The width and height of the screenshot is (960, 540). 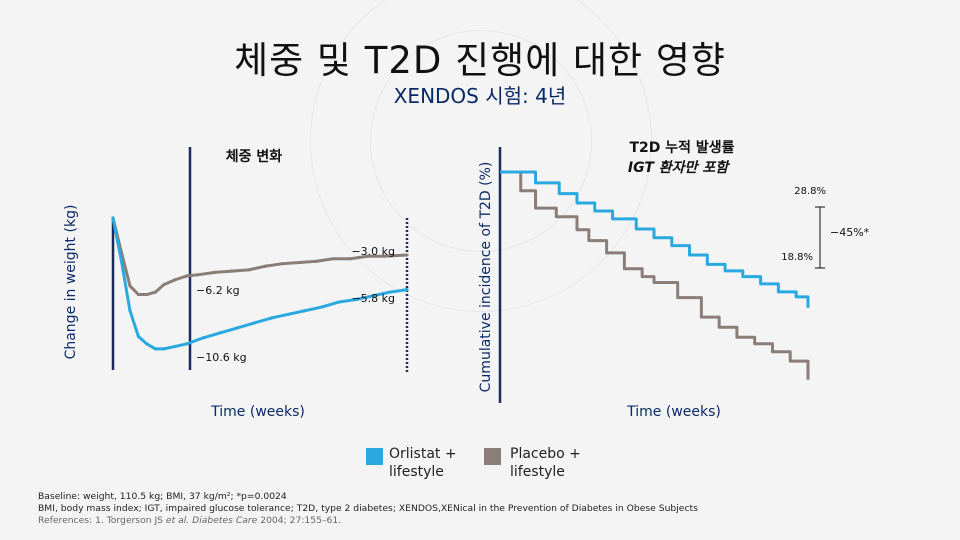 I want to click on slide-title: 체중 및 T2D 진행에 대한 영향, so click(x=480, y=60).